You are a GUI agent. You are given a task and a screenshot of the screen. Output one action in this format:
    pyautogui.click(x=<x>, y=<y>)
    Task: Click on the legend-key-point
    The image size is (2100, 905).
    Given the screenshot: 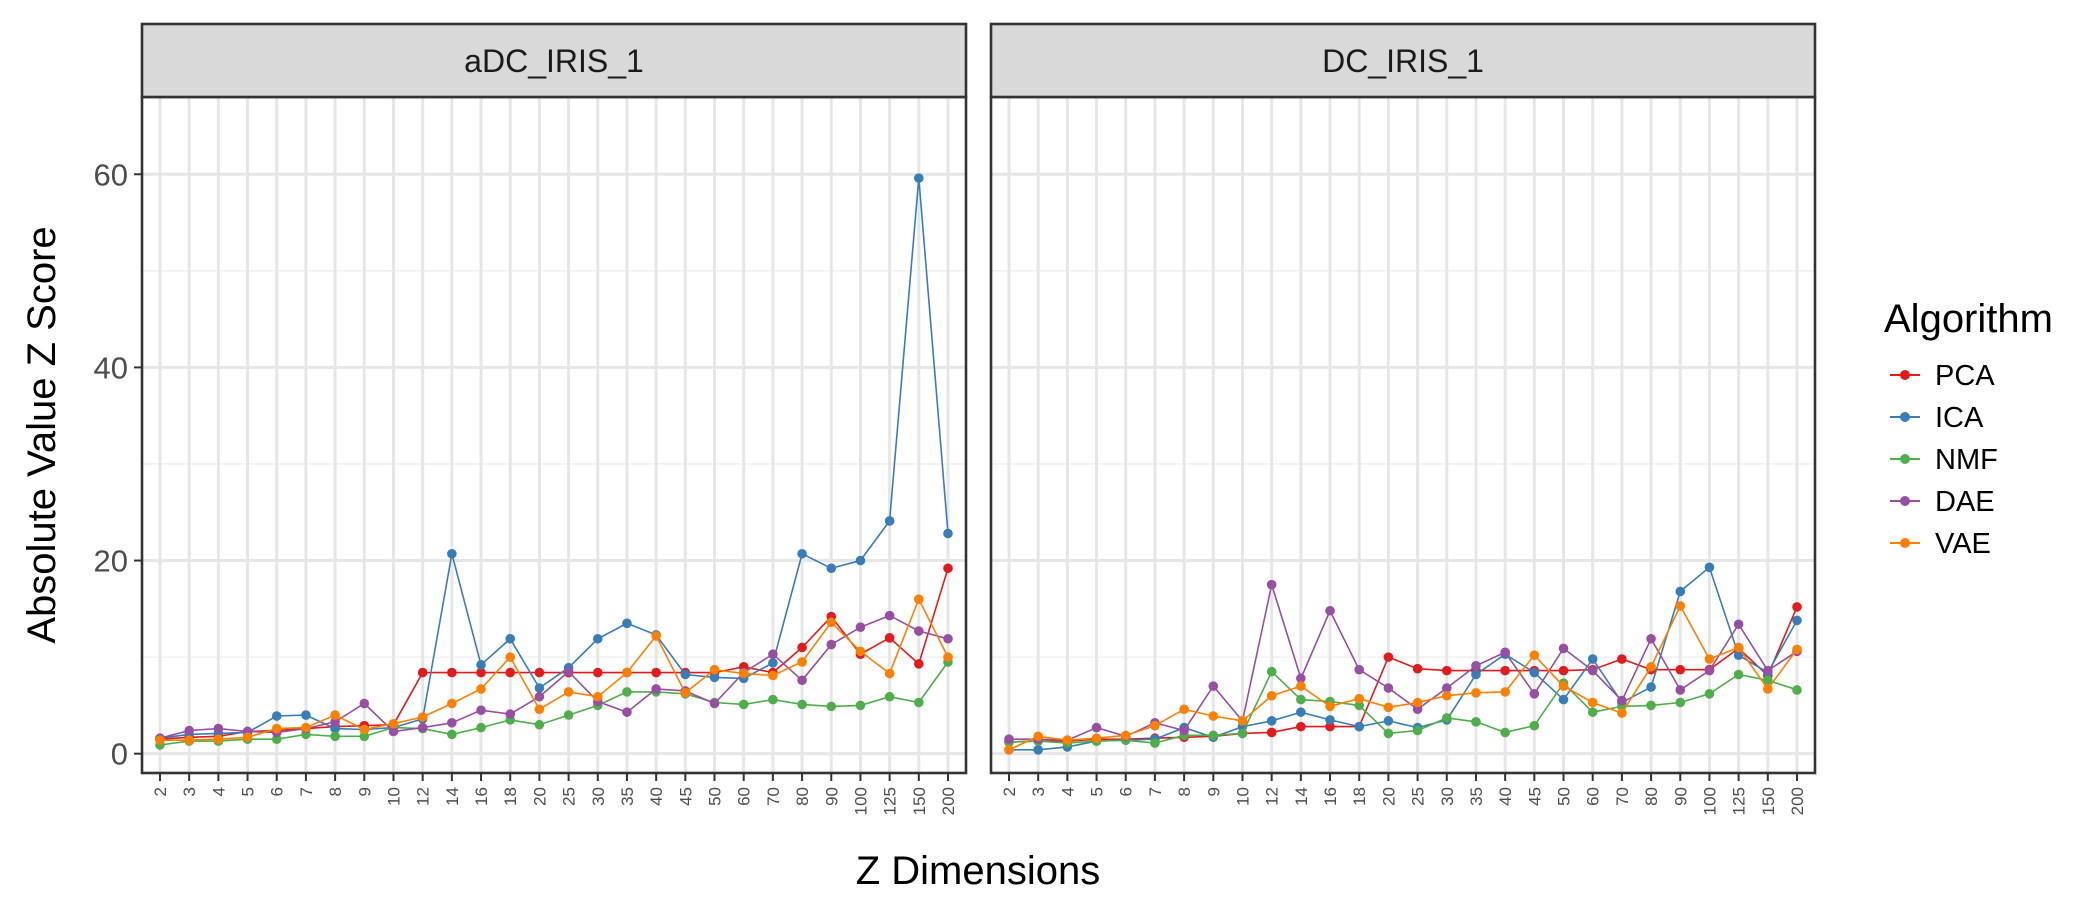 What is the action you would take?
    pyautogui.click(x=1905, y=543)
    